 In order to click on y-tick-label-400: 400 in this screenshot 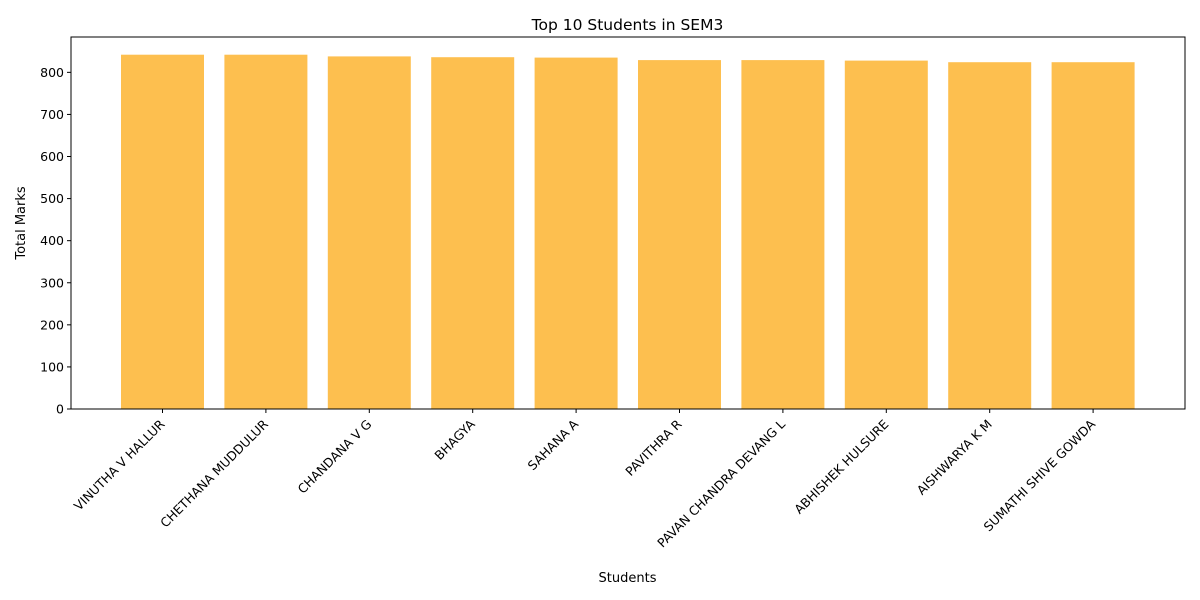, I will do `click(52, 240)`.